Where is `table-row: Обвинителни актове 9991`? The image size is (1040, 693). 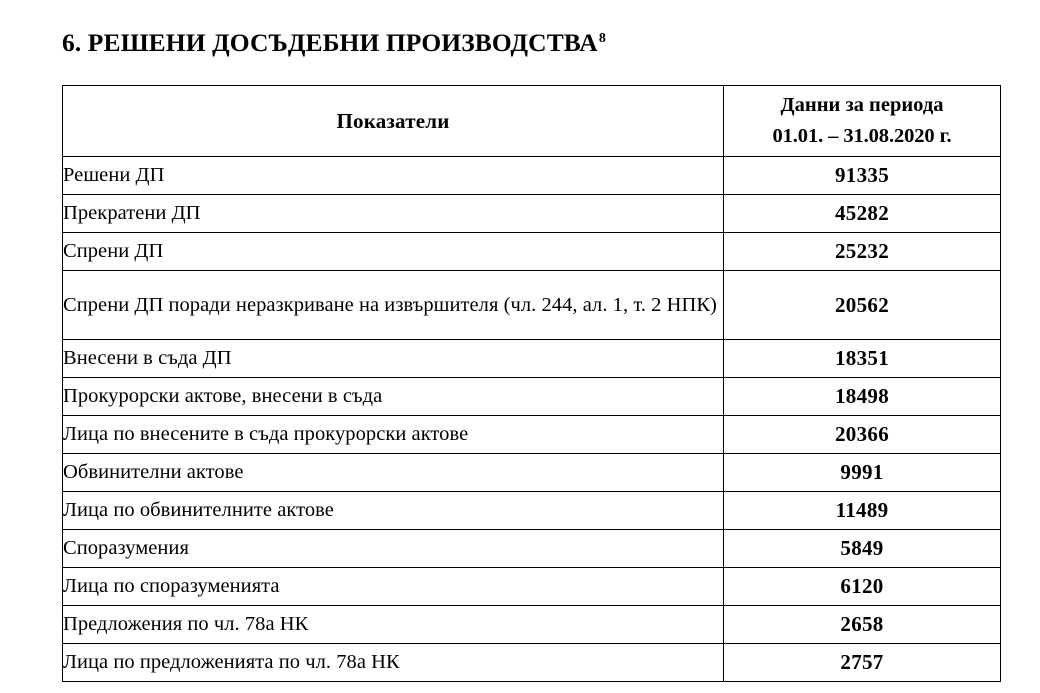 table-row: Обвинителни актове 9991 is located at coordinates (531, 472).